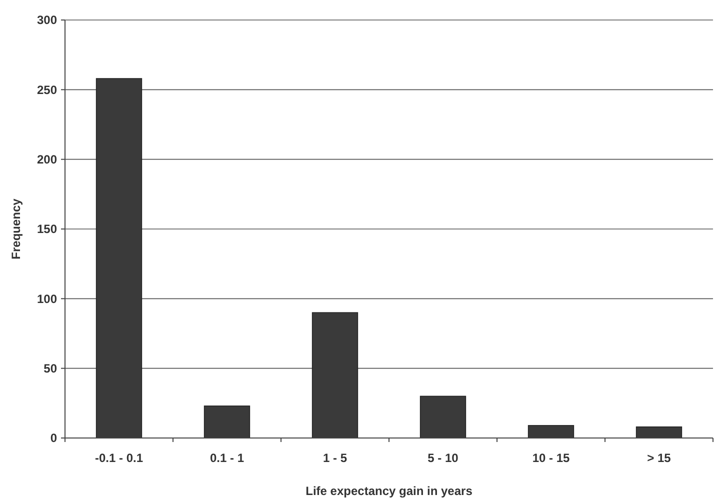 The width and height of the screenshot is (715, 503). Describe the element at coordinates (443, 458) in the screenshot. I see `x-tick-label: 5 - 10` at that location.